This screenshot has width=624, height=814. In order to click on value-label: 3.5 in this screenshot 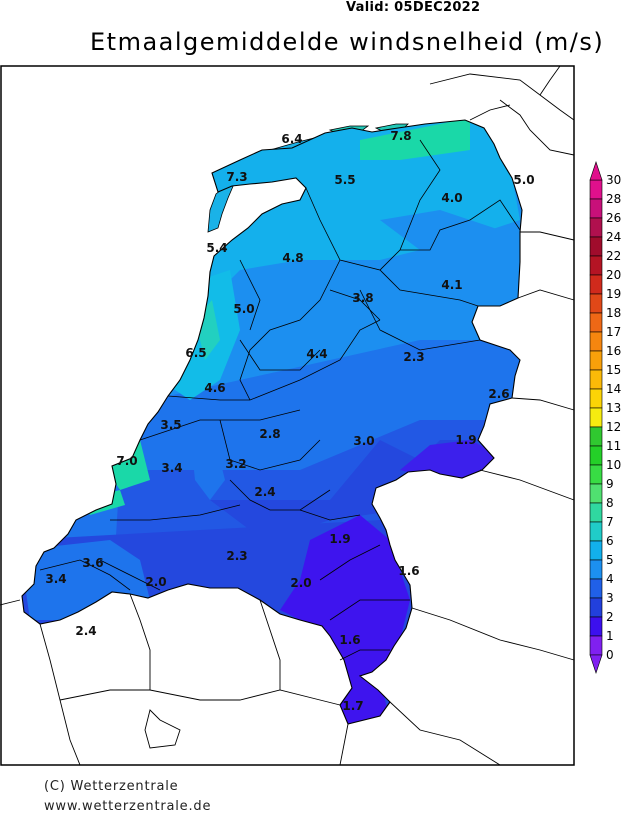, I will do `click(170, 425)`.